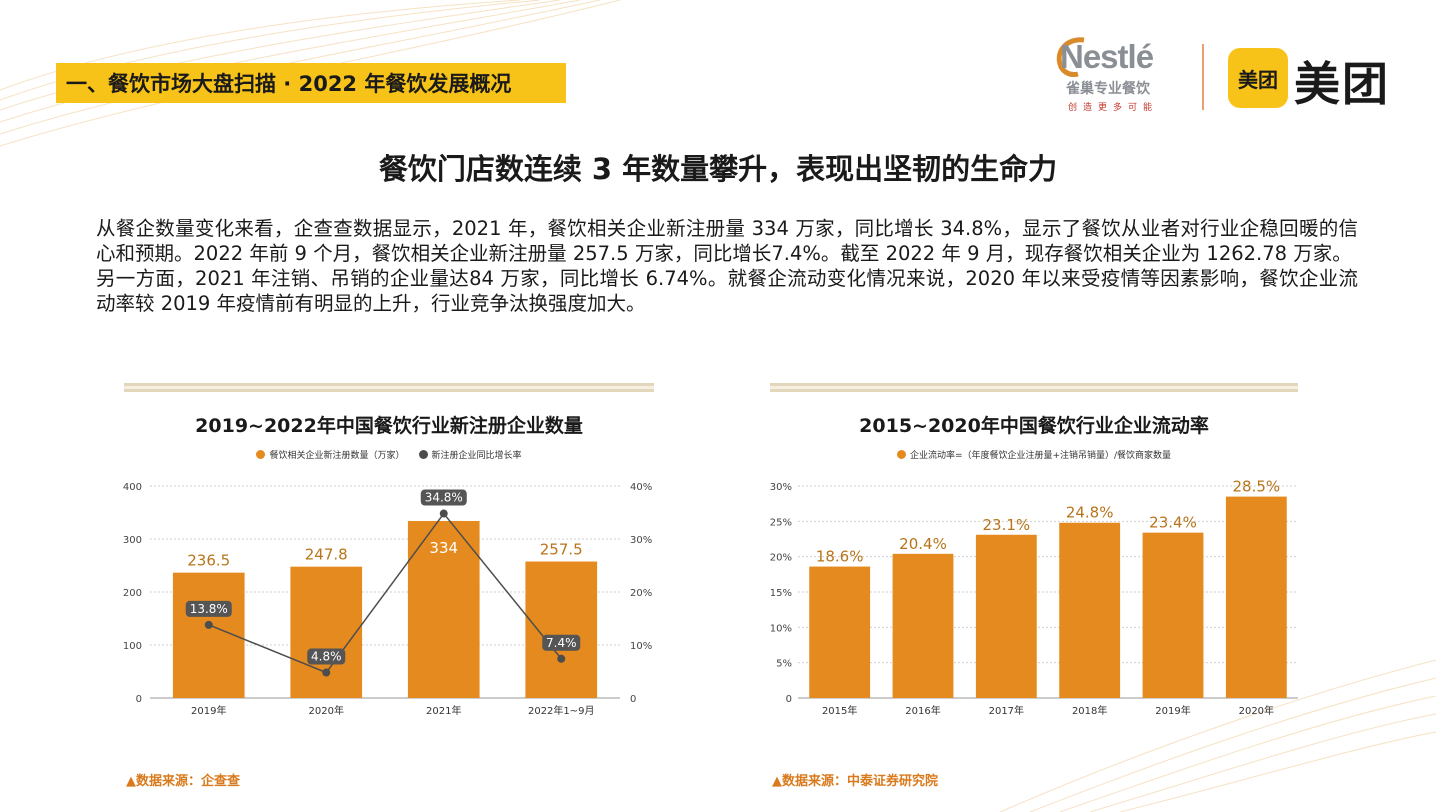  What do you see at coordinates (476, 456) in the screenshot?
I see `legend-label: 新注册企业同比增长率` at bounding box center [476, 456].